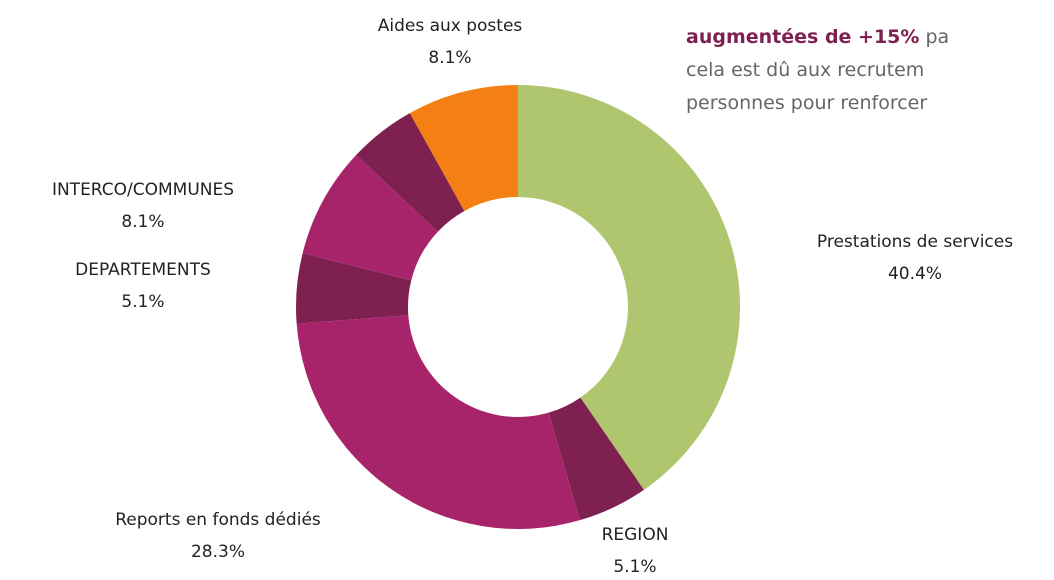  Describe the element at coordinates (915, 242) in the screenshot. I see `slice-label: Prestations de services` at that location.